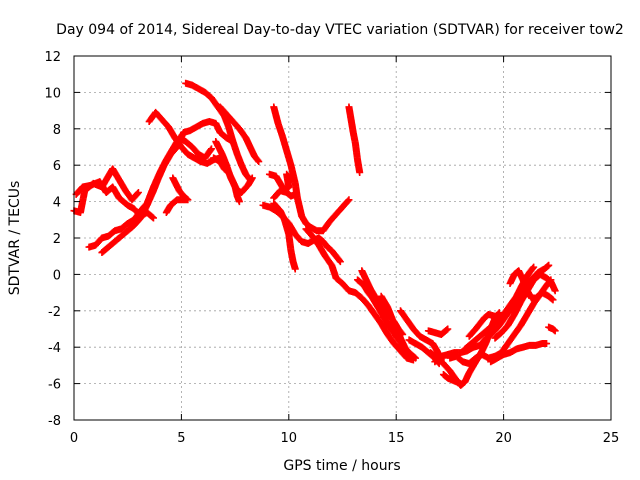 The height and width of the screenshot is (480, 640). What do you see at coordinates (354, 139) in the screenshot?
I see `series-arc16` at bounding box center [354, 139].